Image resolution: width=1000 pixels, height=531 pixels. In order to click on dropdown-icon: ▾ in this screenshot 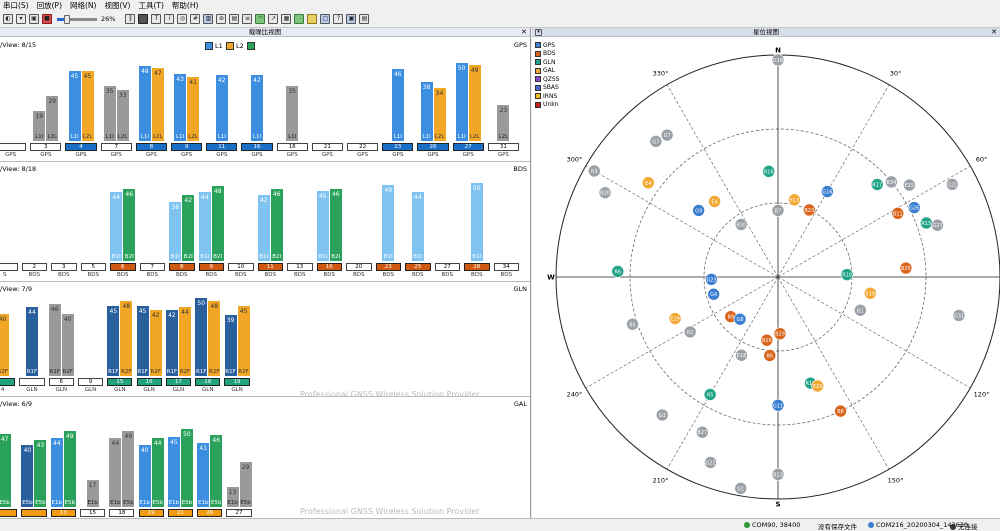, I will do `click(21, 19)`.